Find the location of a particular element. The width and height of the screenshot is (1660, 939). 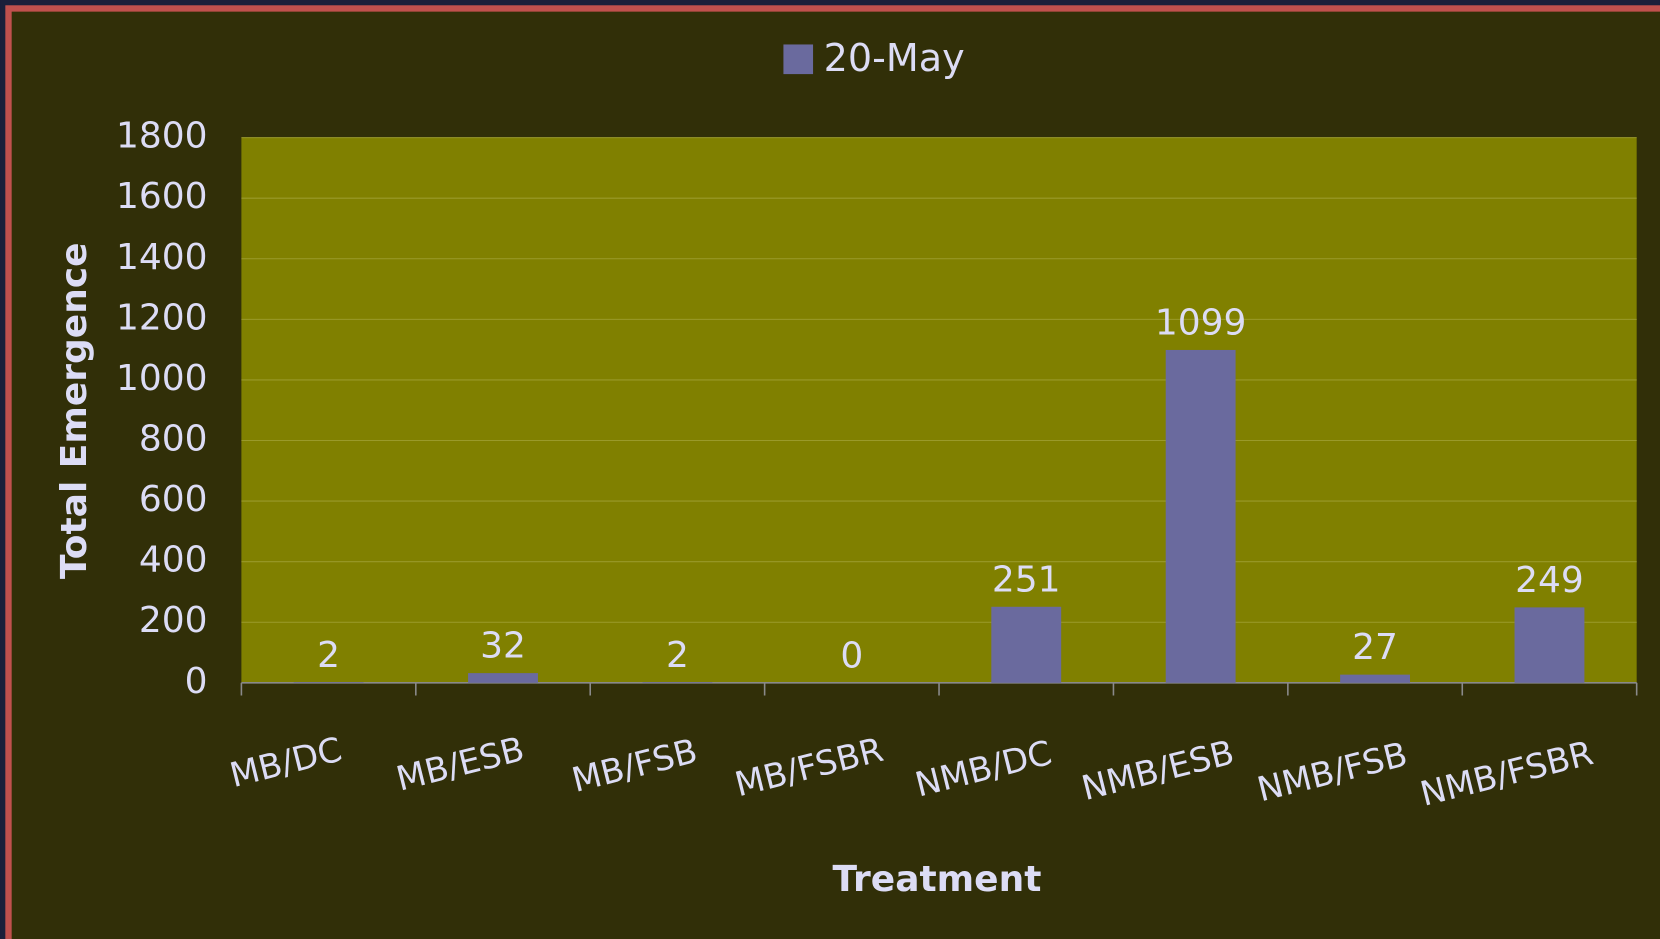

legend-label: 20-May is located at coordinates (894, 58).